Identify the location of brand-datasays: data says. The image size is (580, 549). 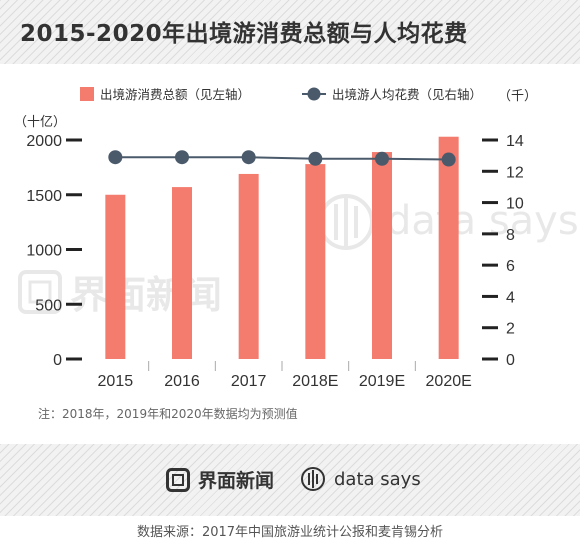
(360, 479).